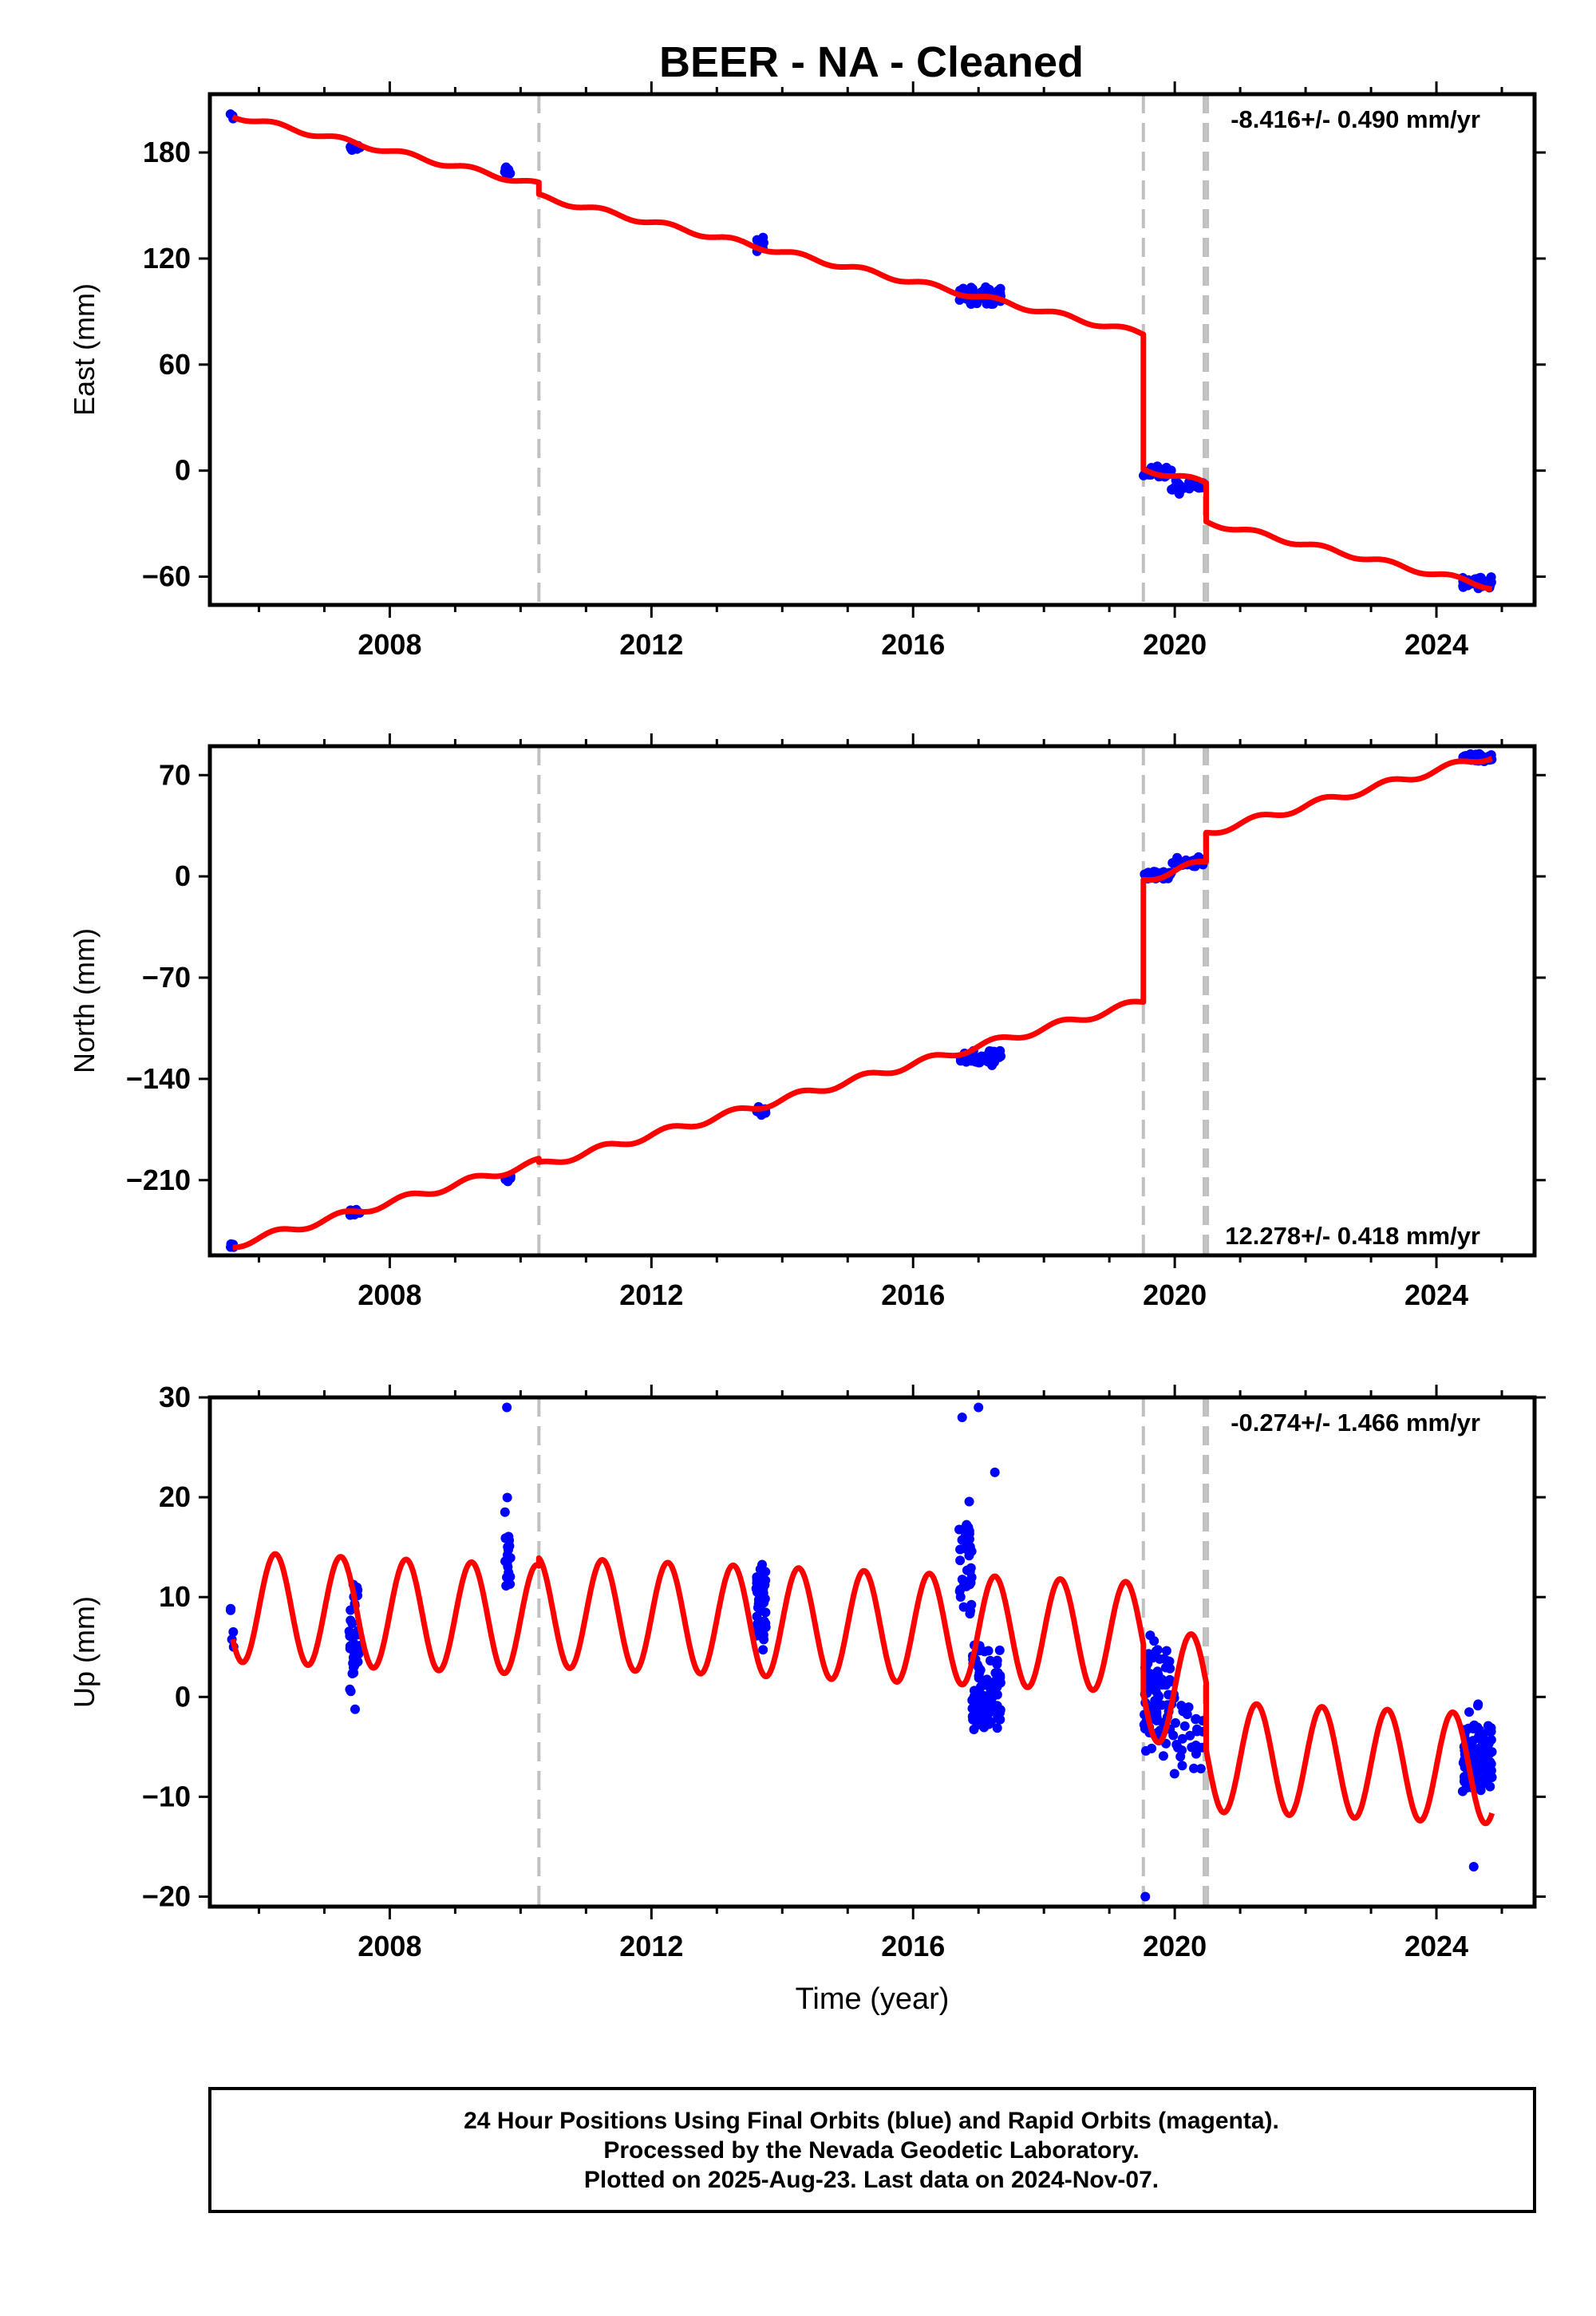 The height and width of the screenshot is (2316, 1596). What do you see at coordinates (175, 1397) in the screenshot?
I see `y-tick-label: 30` at bounding box center [175, 1397].